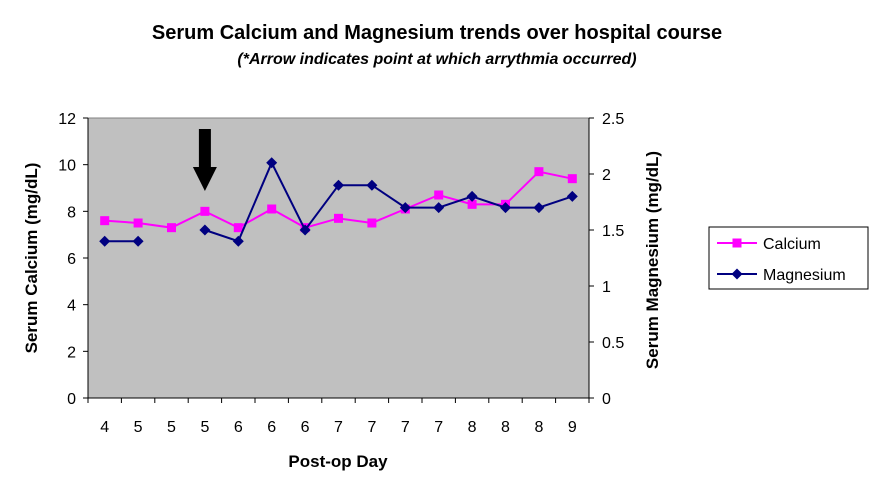 The width and height of the screenshot is (873, 494). Describe the element at coordinates (606, 399) in the screenshot. I see `y-right-tick-label: 0` at that location.